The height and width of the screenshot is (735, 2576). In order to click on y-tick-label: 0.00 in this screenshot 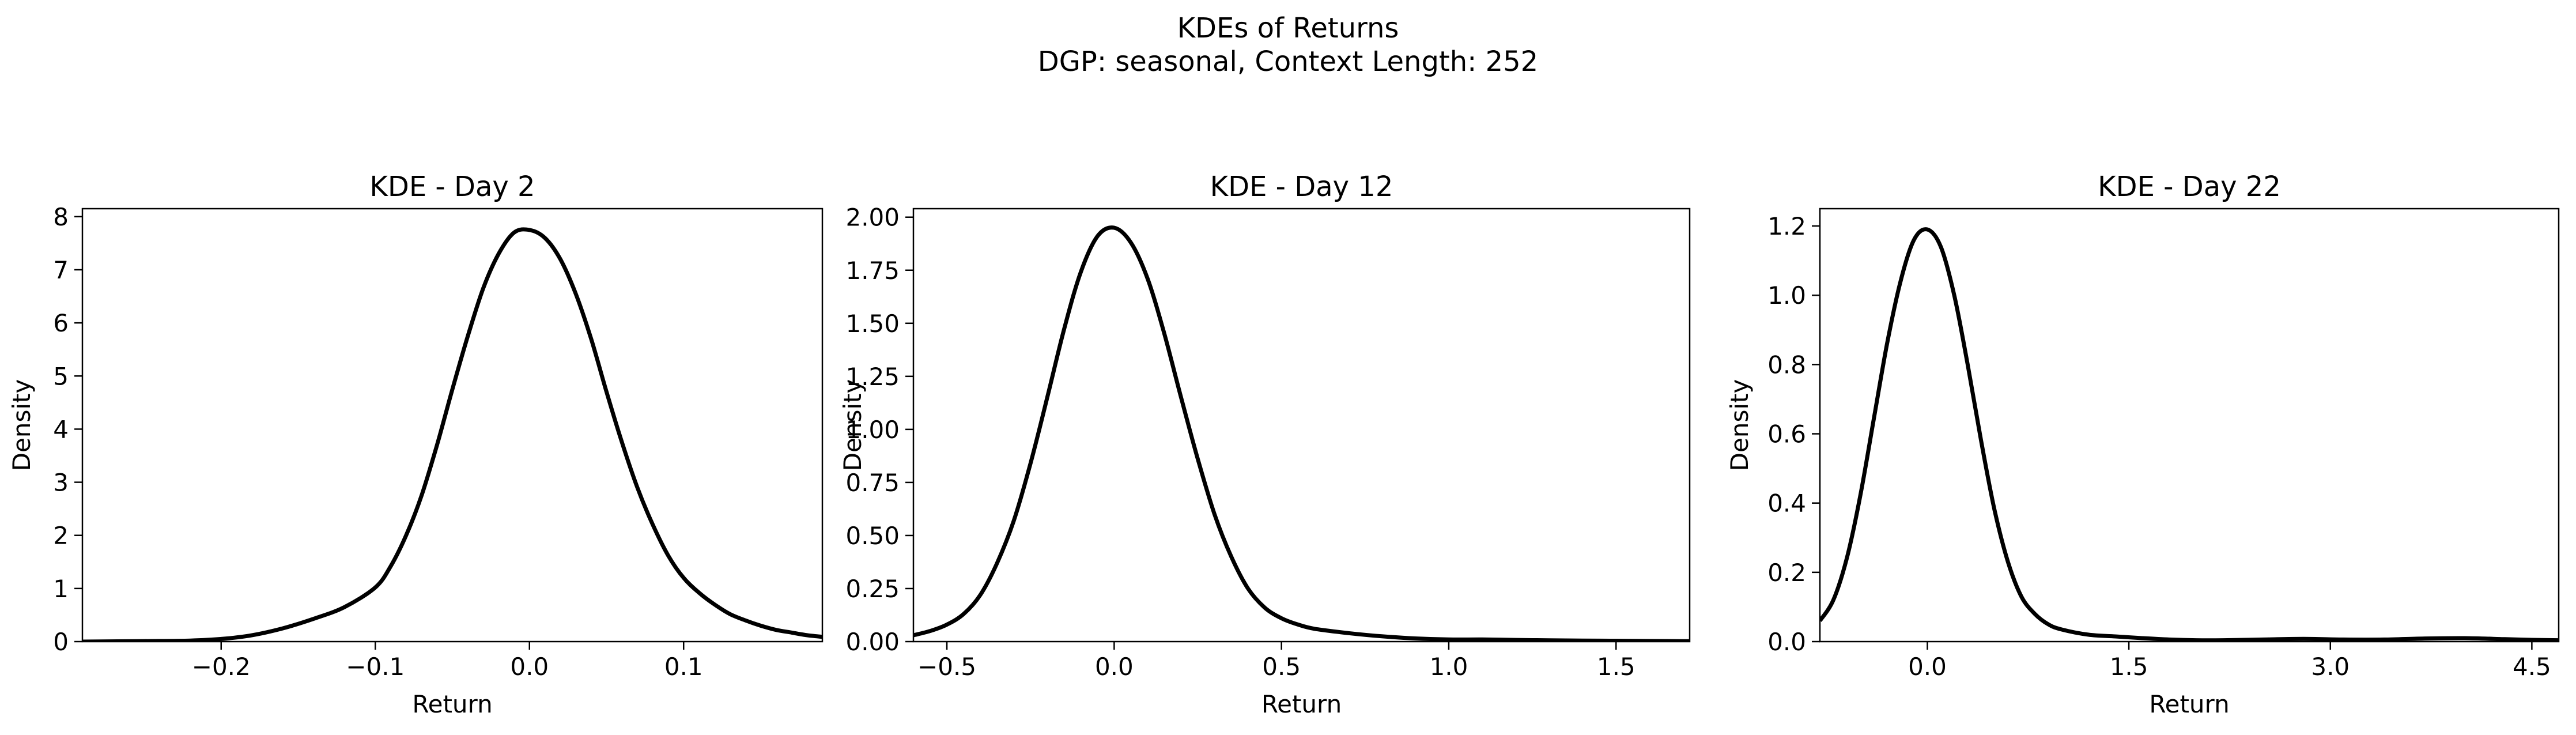, I will do `click(872, 642)`.